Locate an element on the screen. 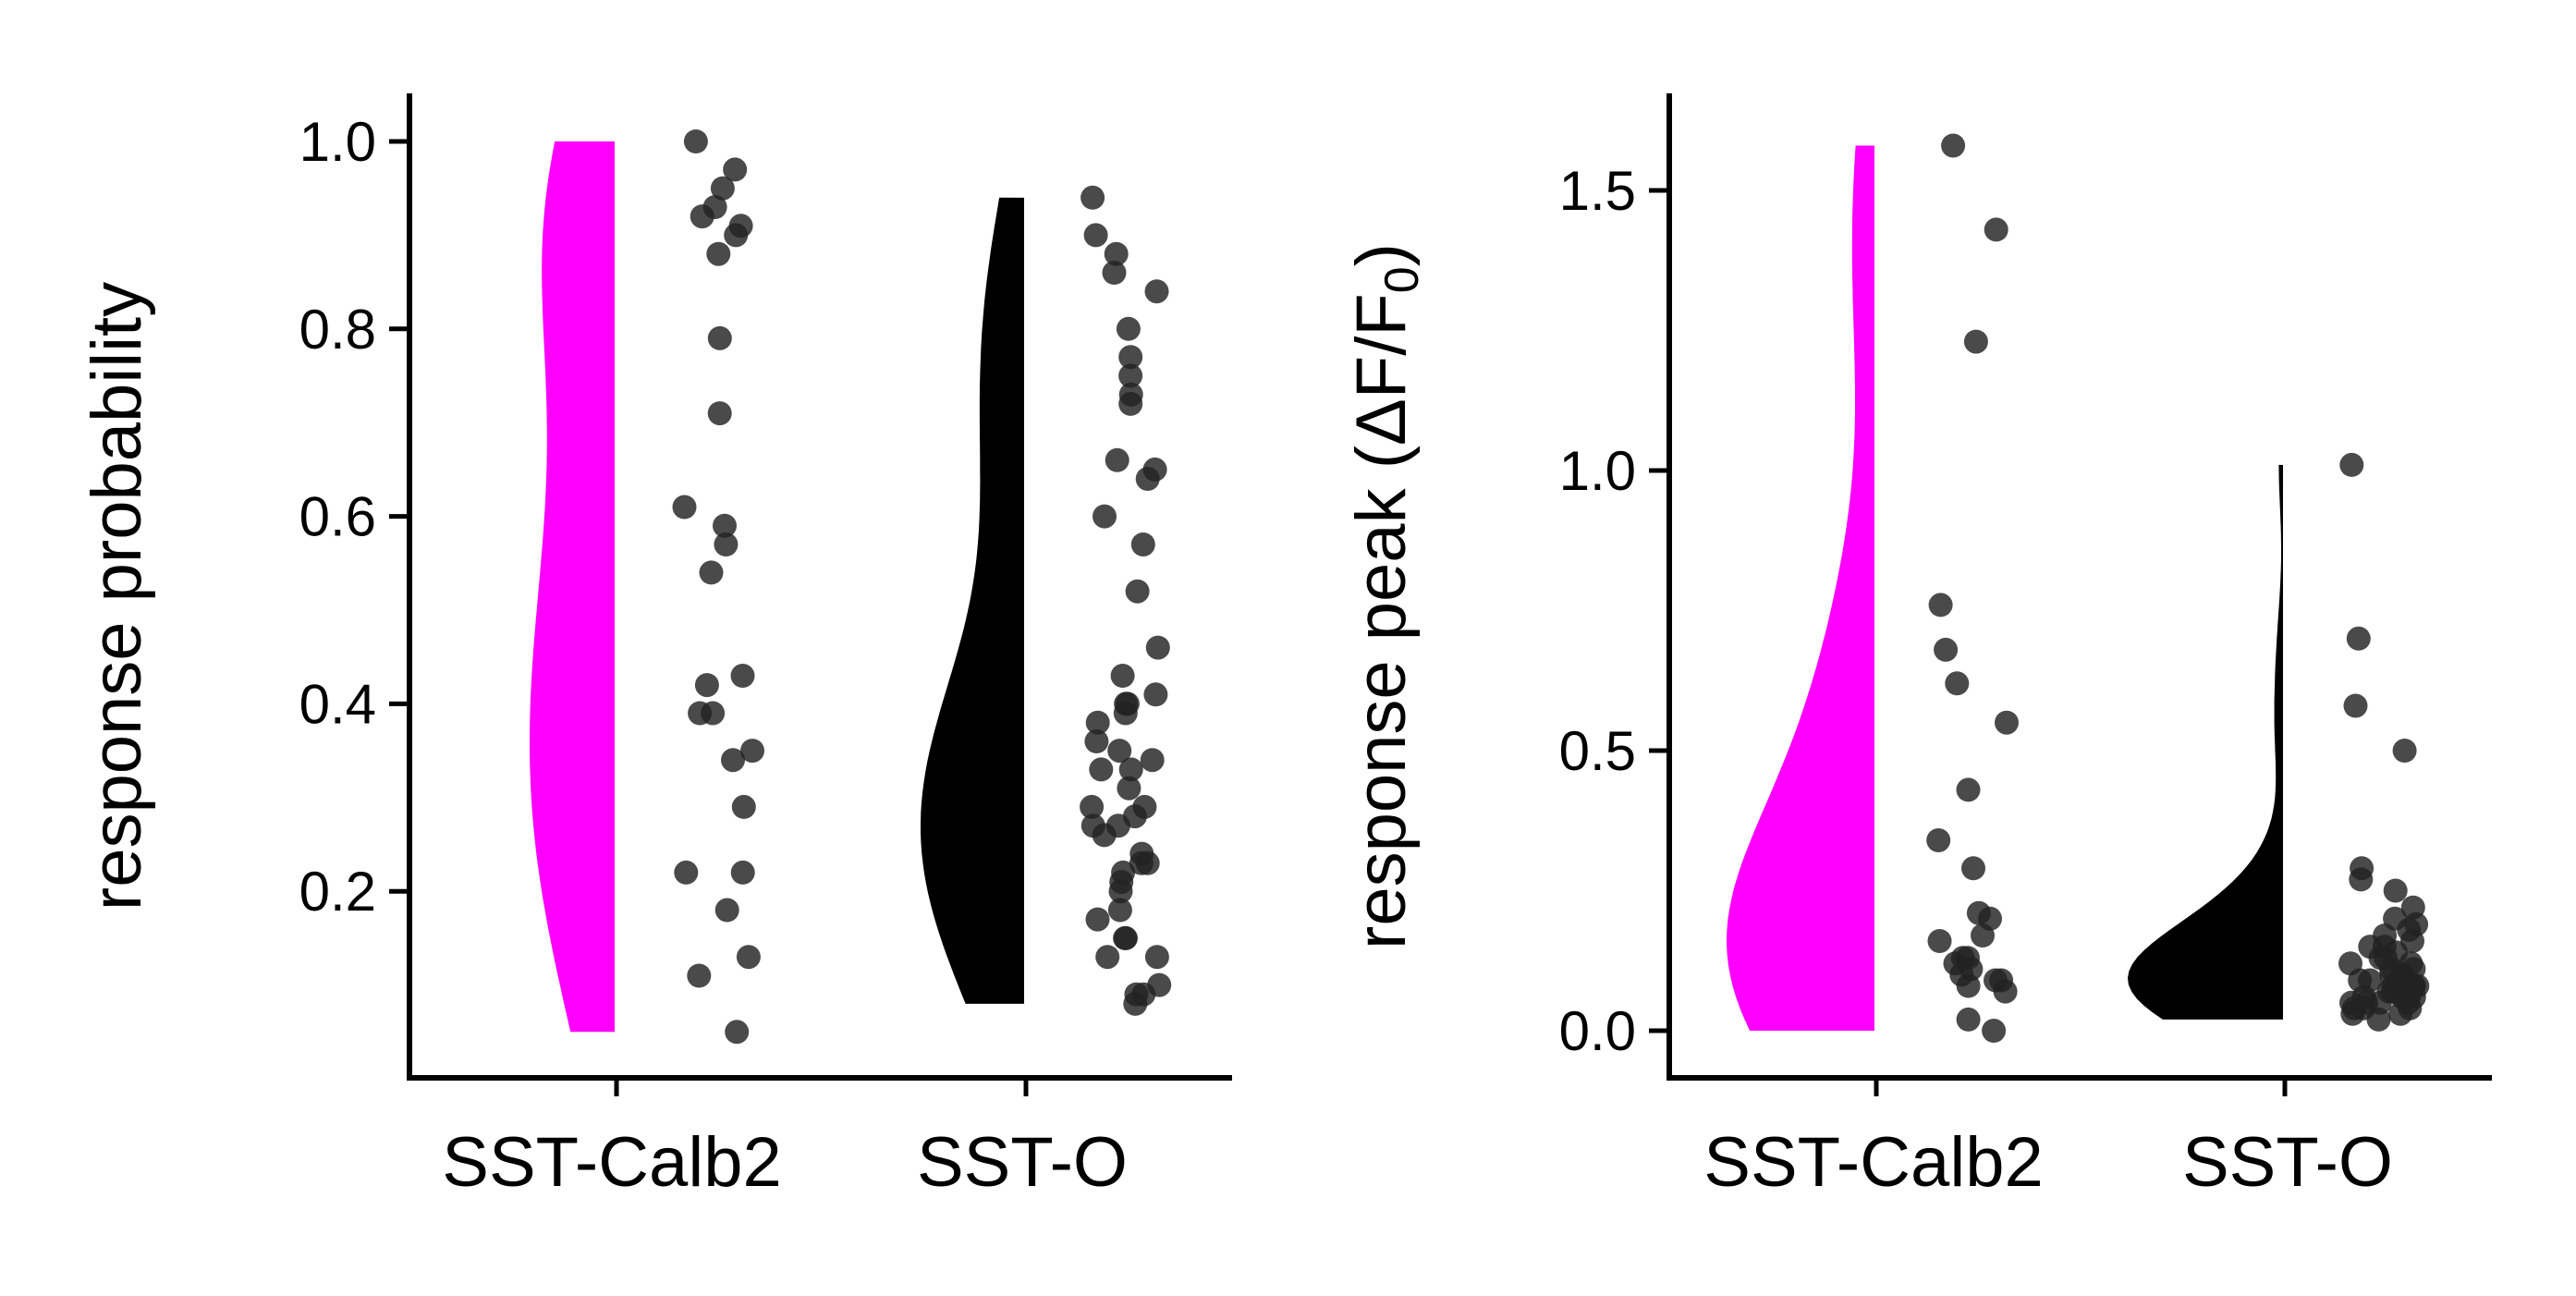  y-tick-label: 0.8 is located at coordinates (337, 330).